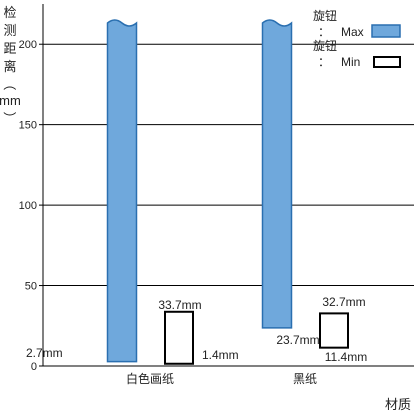 This screenshot has height=416, width=414. What do you see at coordinates (44, 353) in the screenshot?
I see `value-label: 2.7mm` at bounding box center [44, 353].